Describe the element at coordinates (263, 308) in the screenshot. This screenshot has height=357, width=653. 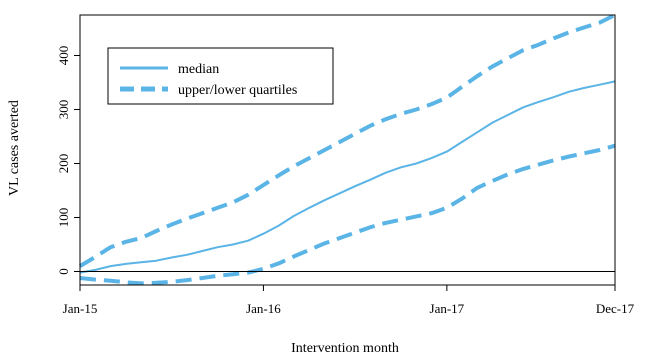
I see `x-tick-label: Jan-16` at that location.